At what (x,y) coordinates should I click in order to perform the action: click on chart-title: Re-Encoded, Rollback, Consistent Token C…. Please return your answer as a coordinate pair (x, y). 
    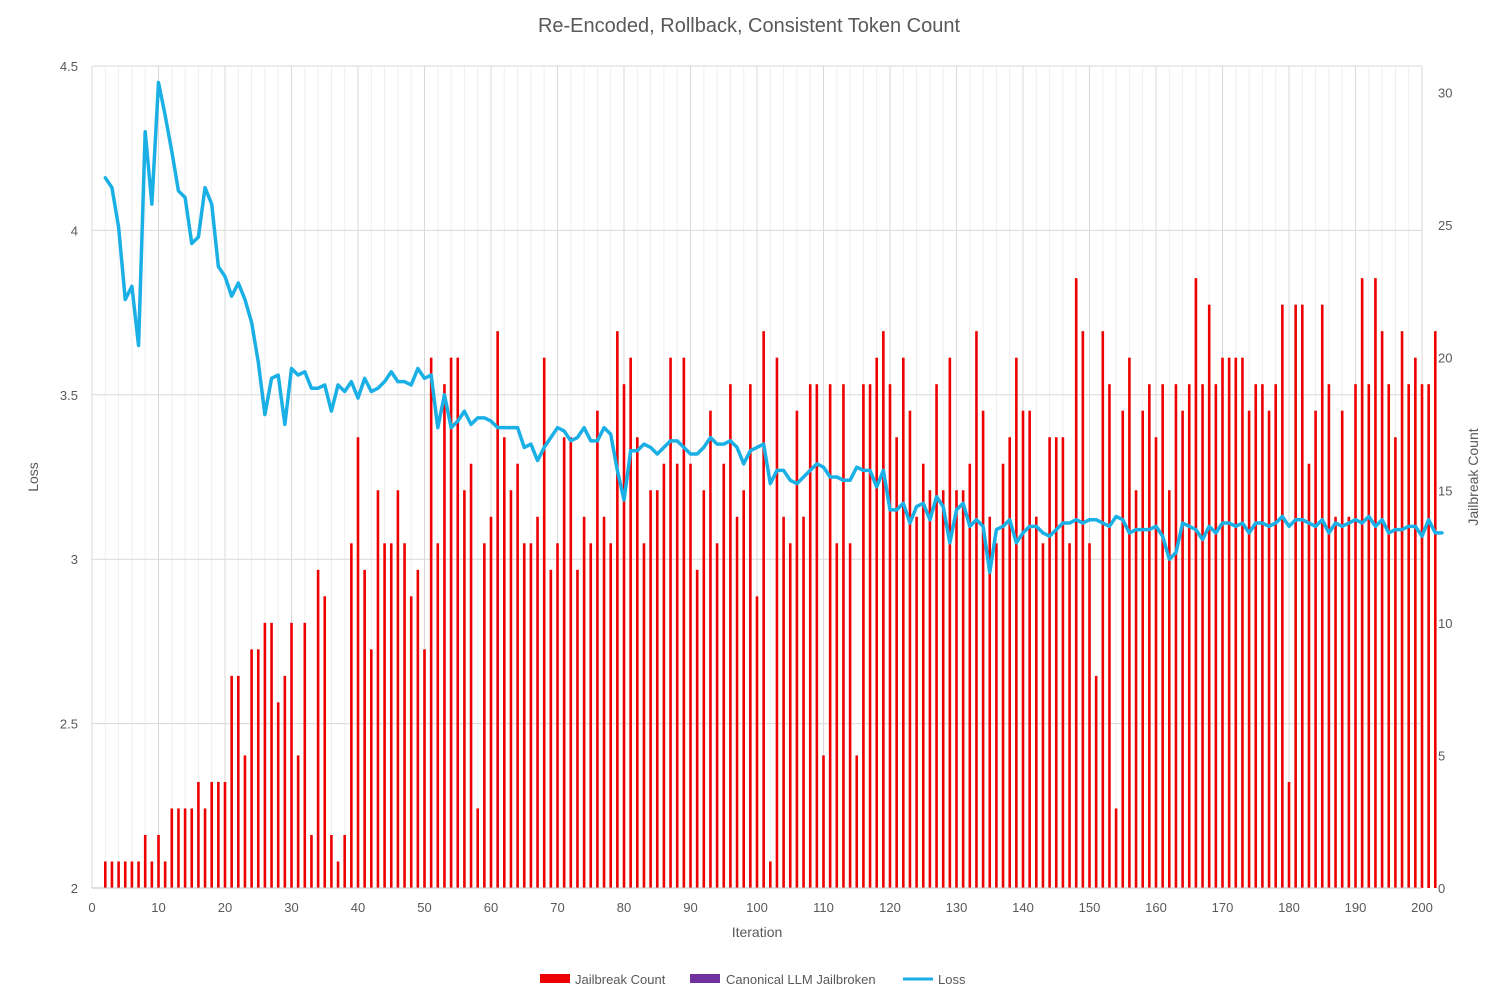
    Looking at the image, I should click on (749, 26).